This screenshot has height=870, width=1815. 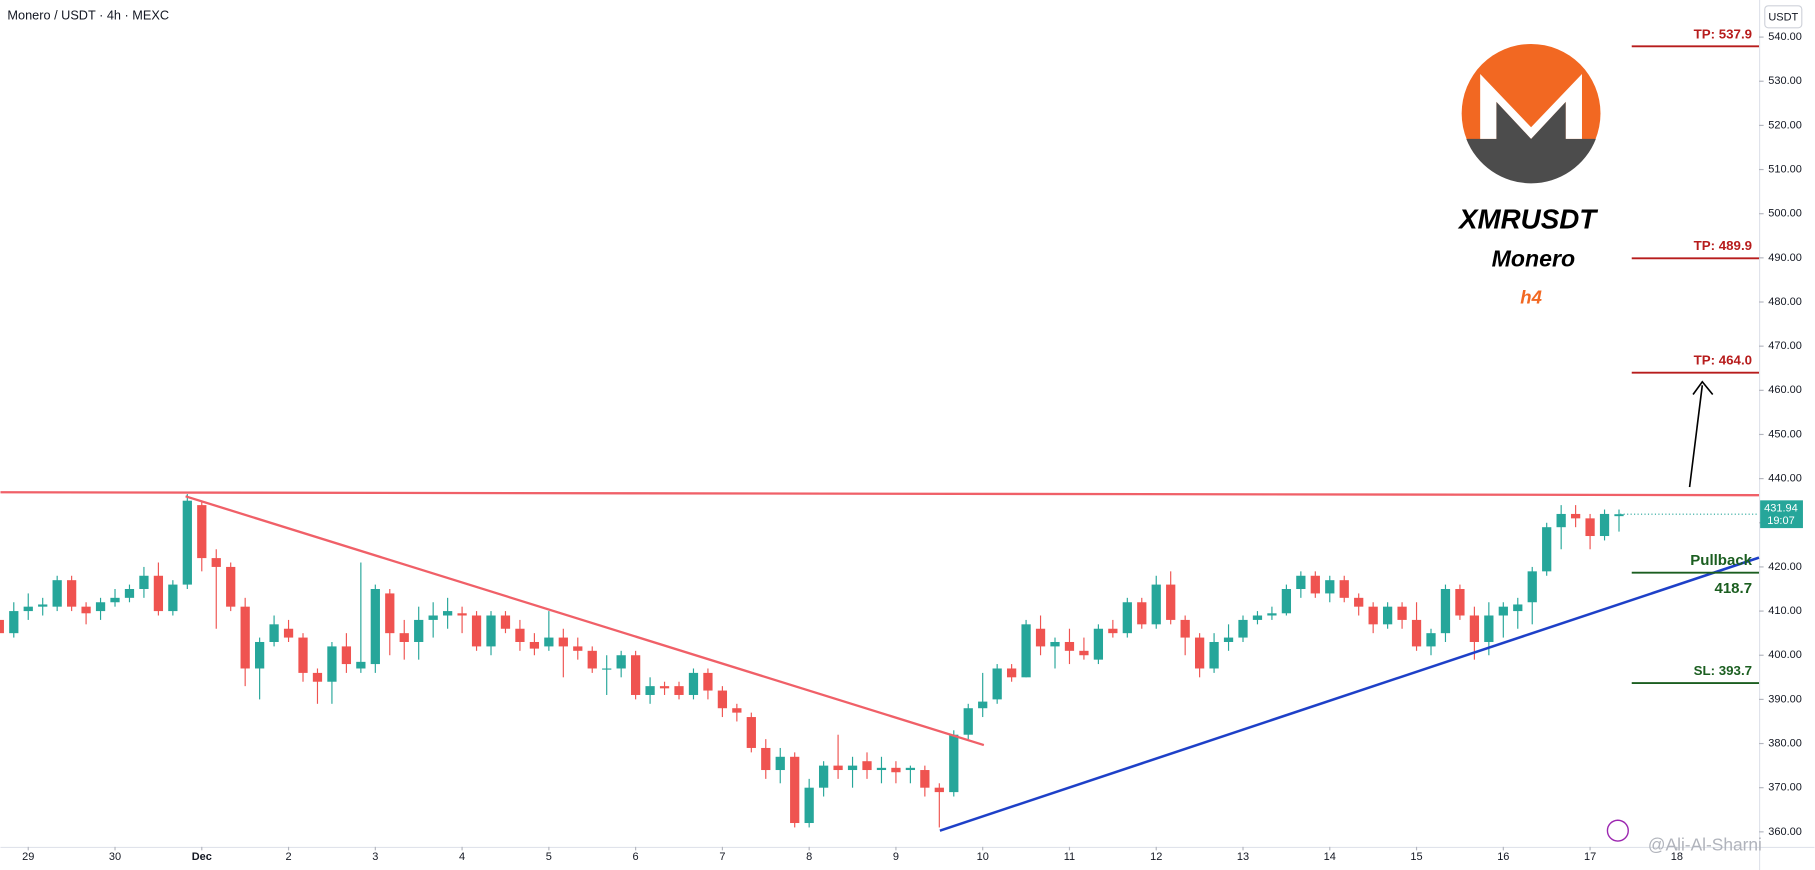 I want to click on level-label: TP: 537.9, so click(x=1723, y=33).